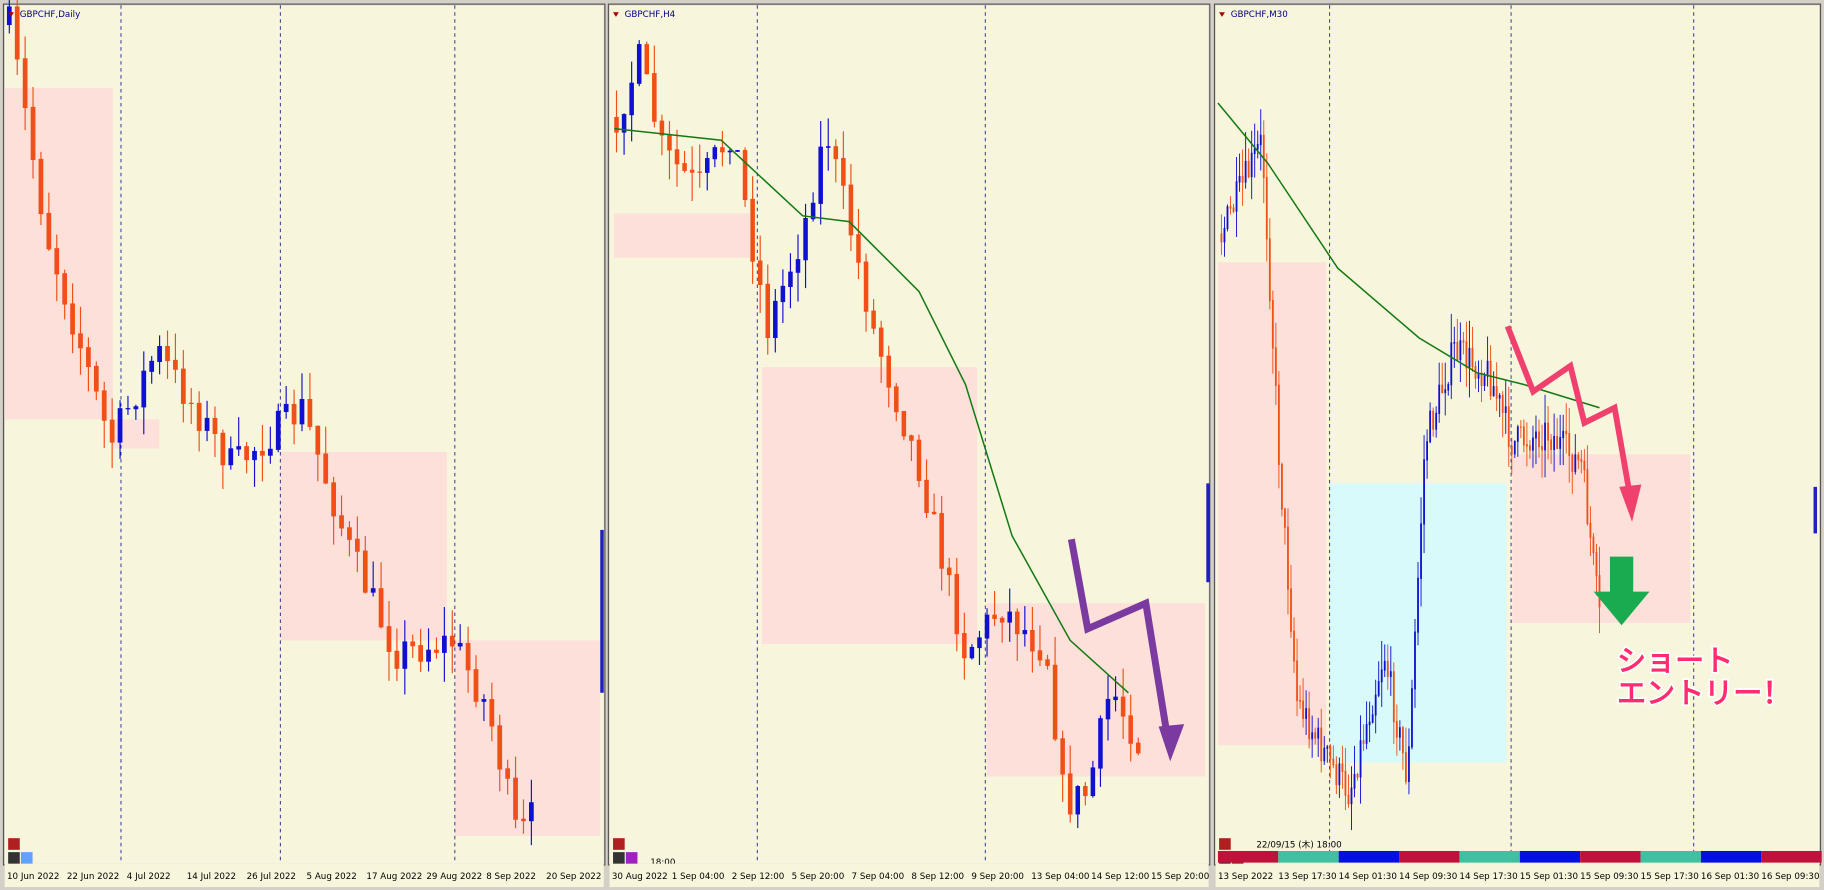 The width and height of the screenshot is (1824, 890). What do you see at coordinates (997, 877) in the screenshot?
I see `x-axis-label: 9 Sep 20:00` at bounding box center [997, 877].